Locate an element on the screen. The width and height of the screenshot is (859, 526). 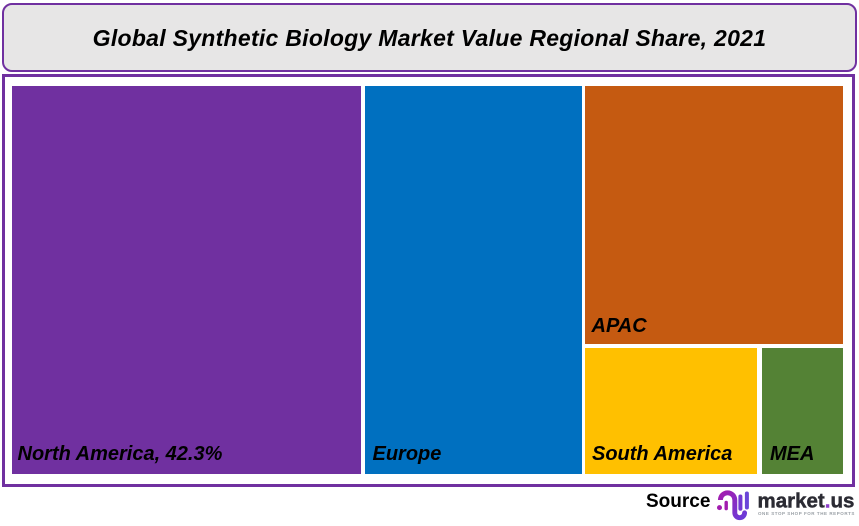
svg-text: ONE STOP SHOP FOR THE REPORTS is located at coordinates (806, 513).